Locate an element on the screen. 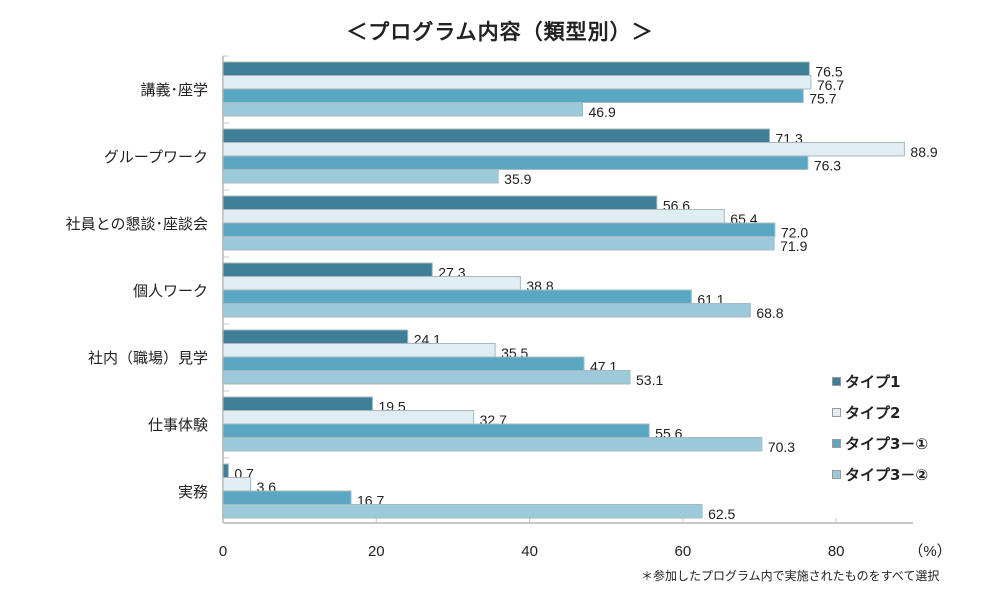 The height and width of the screenshot is (608, 1000). data-label: 70.3 is located at coordinates (781, 447).